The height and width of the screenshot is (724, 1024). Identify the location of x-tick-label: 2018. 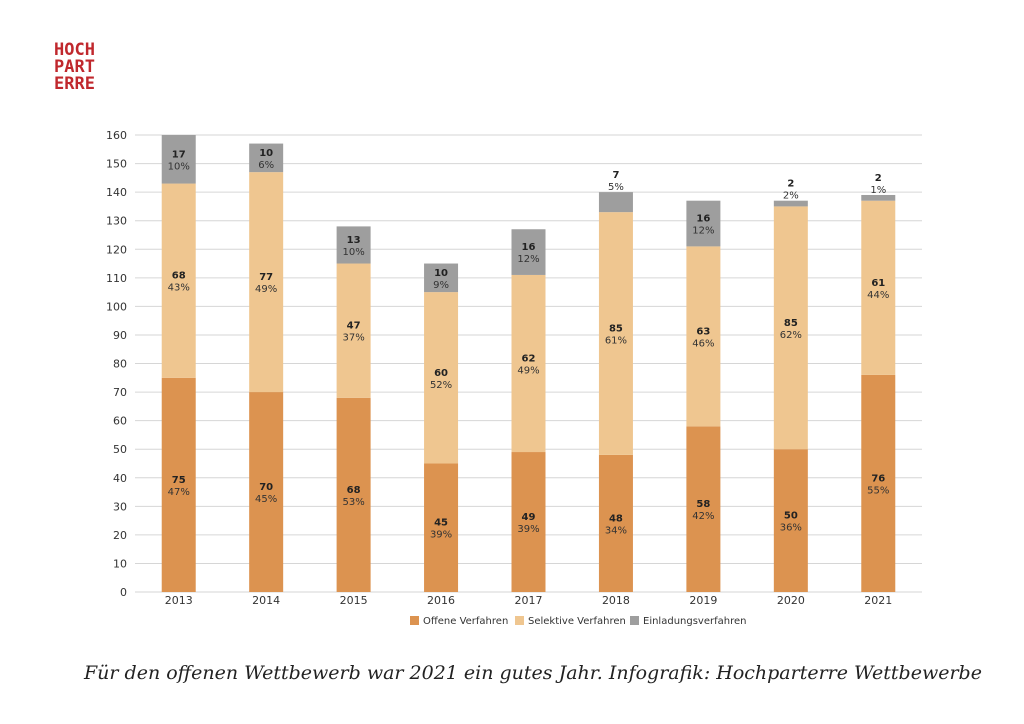
(616, 600).